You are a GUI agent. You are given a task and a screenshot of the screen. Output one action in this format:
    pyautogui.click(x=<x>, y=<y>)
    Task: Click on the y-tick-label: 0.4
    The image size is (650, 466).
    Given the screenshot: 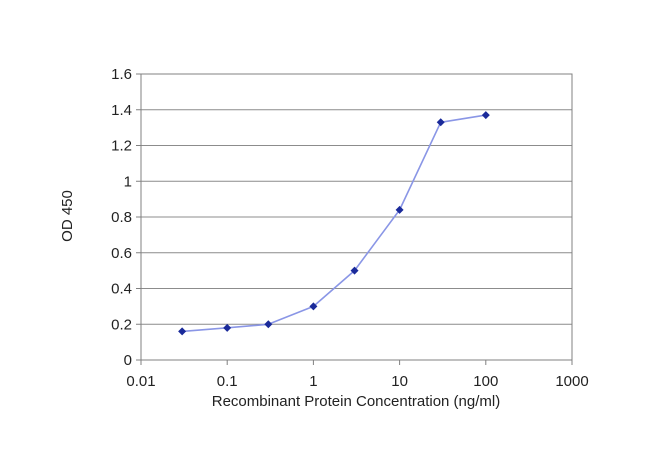 What is the action you would take?
    pyautogui.click(x=121, y=289)
    